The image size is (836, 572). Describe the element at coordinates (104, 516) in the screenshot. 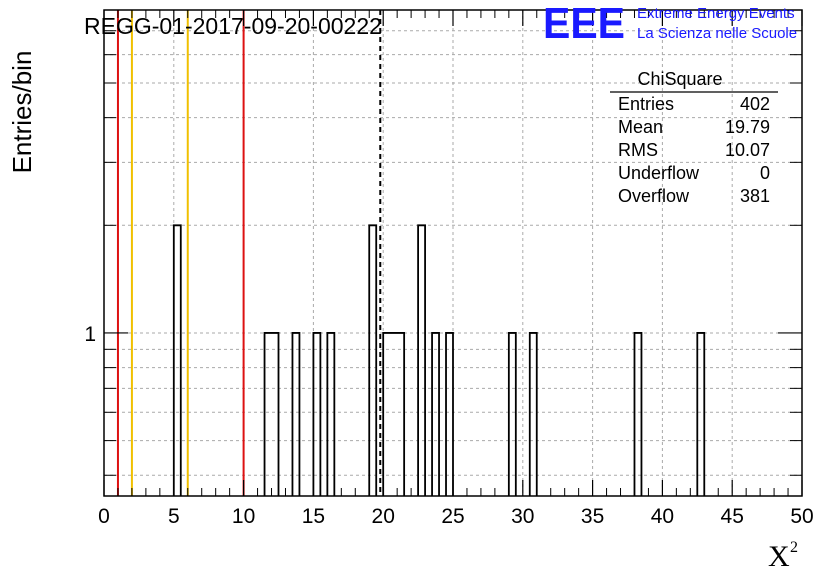

I see `x-tick-label: 0` at that location.